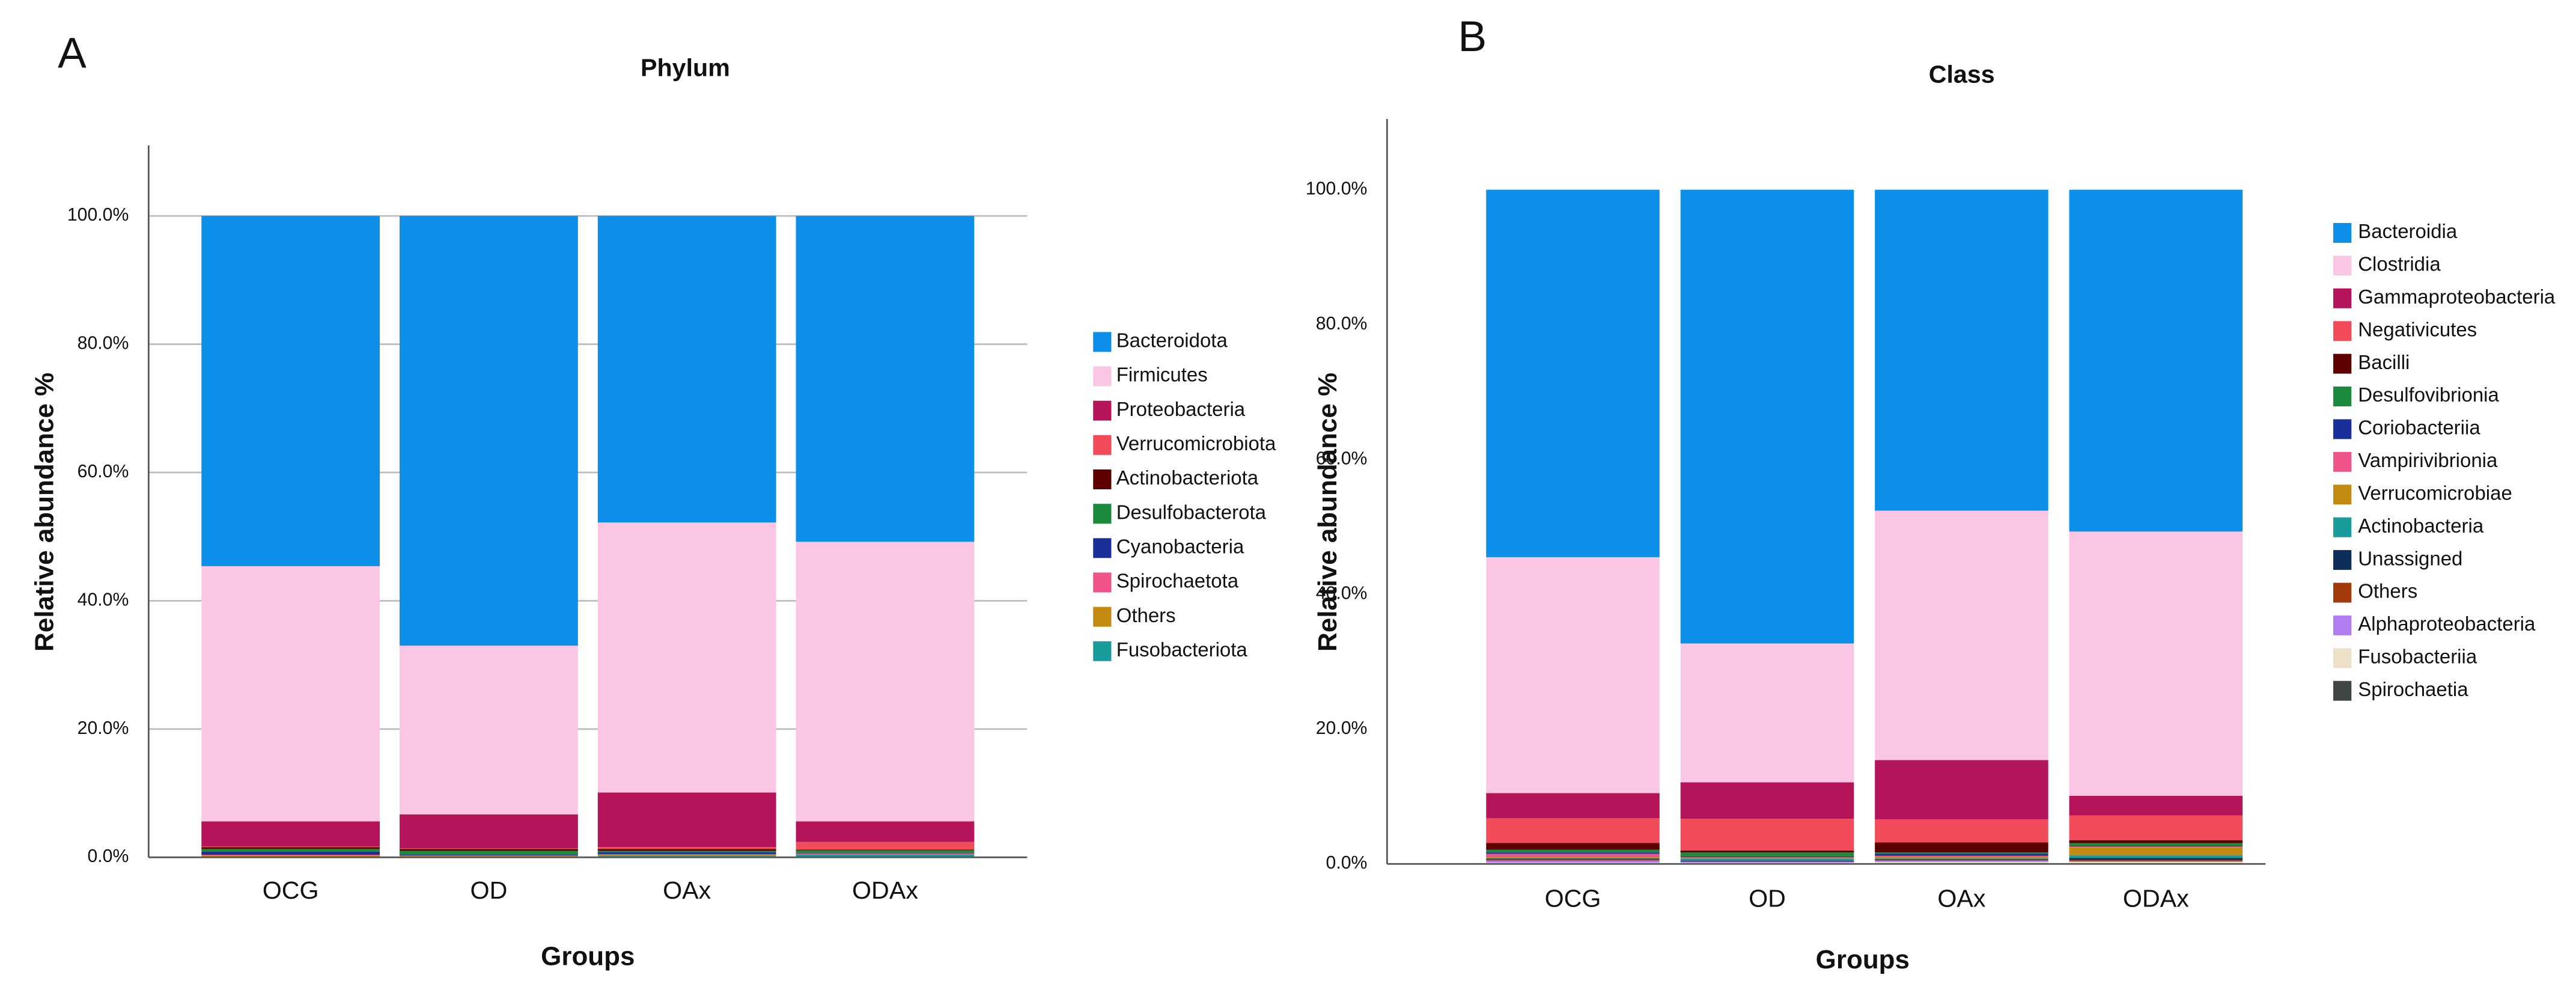 The height and width of the screenshot is (987, 2576). Describe the element at coordinates (1342, 458) in the screenshot. I see `y-tick-label: 60.0%` at that location.